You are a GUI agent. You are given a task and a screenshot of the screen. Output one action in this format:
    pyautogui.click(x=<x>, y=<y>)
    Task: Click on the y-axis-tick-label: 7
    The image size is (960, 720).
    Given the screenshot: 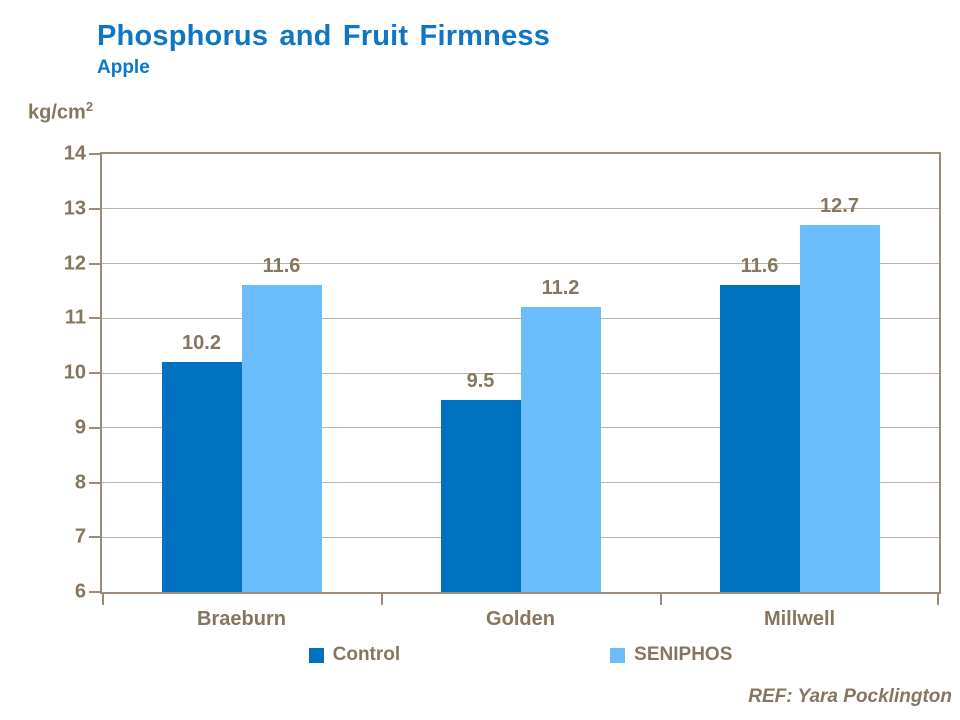 What is the action you would take?
    pyautogui.click(x=80, y=536)
    